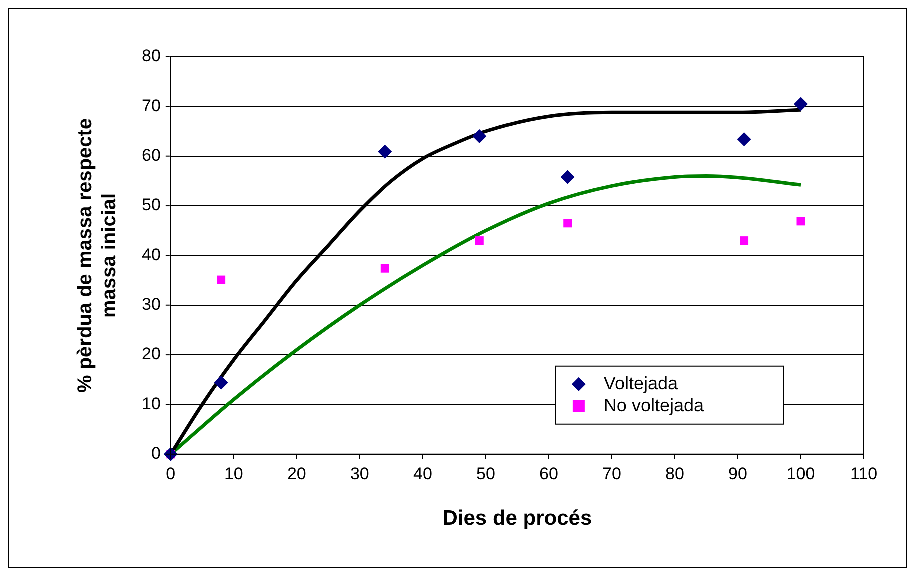 The image size is (909, 570). I want to click on y-tick-label: 40, so click(151, 254).